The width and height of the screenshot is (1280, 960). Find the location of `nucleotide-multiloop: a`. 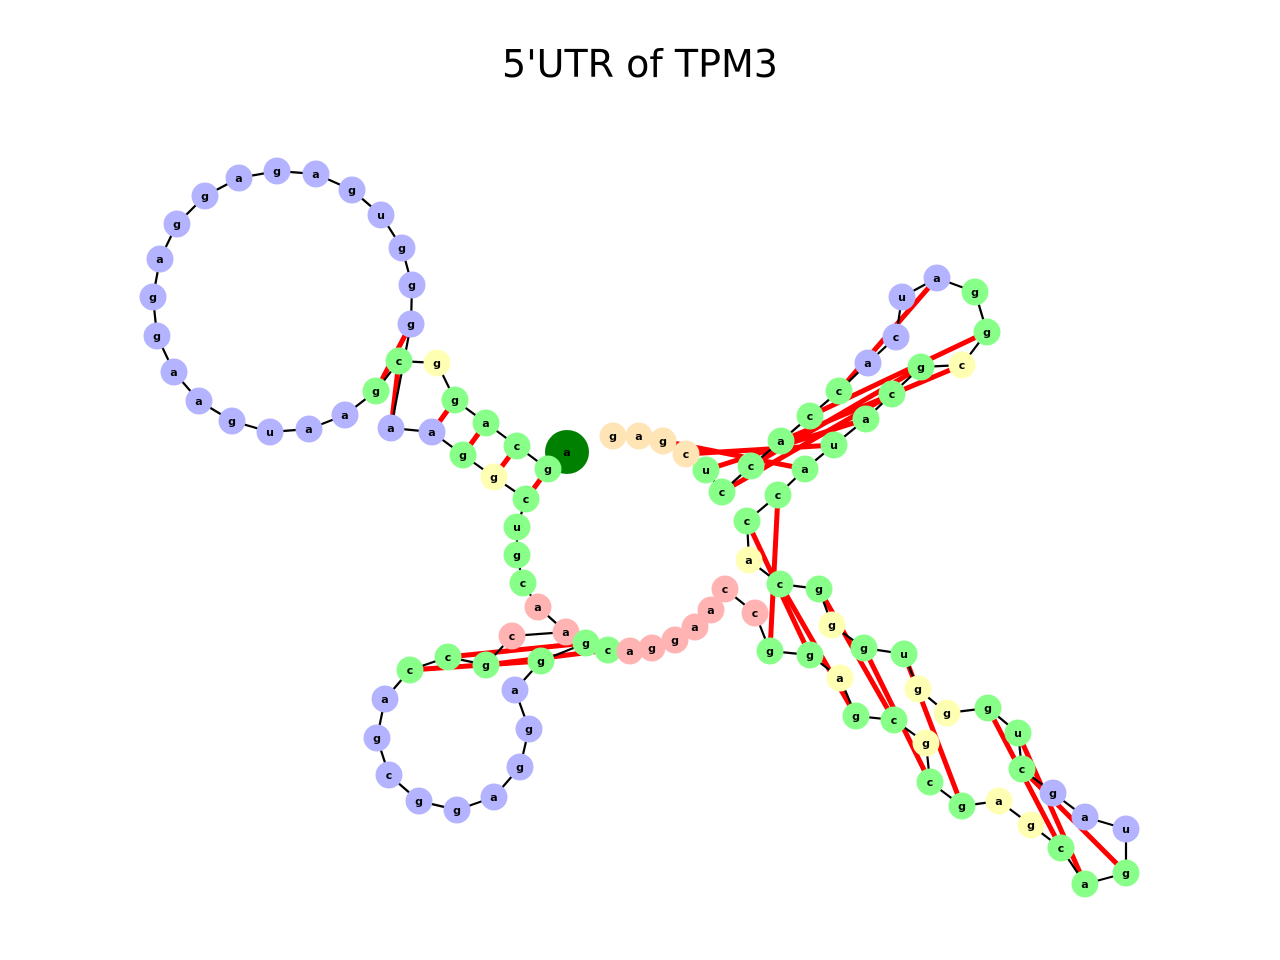

nucleotide-multiloop: a is located at coordinates (630, 651).